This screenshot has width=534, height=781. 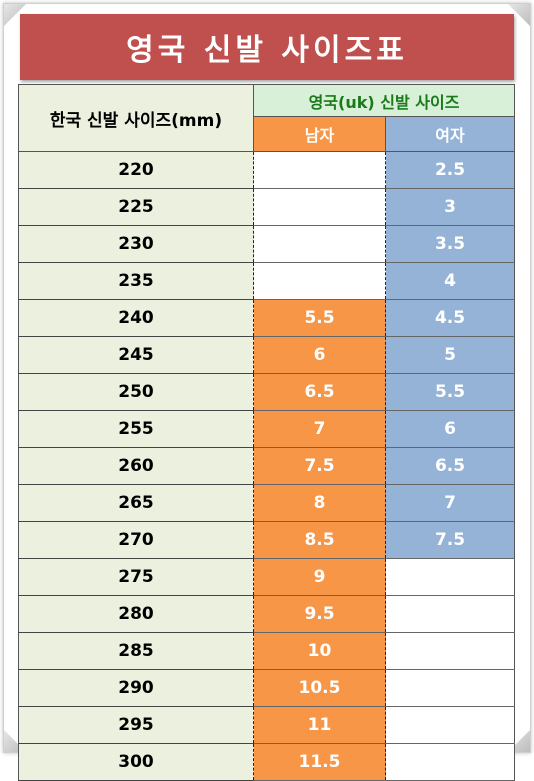 What do you see at coordinates (319, 688) in the screenshot?
I see `men-size-cell: 10.5` at bounding box center [319, 688].